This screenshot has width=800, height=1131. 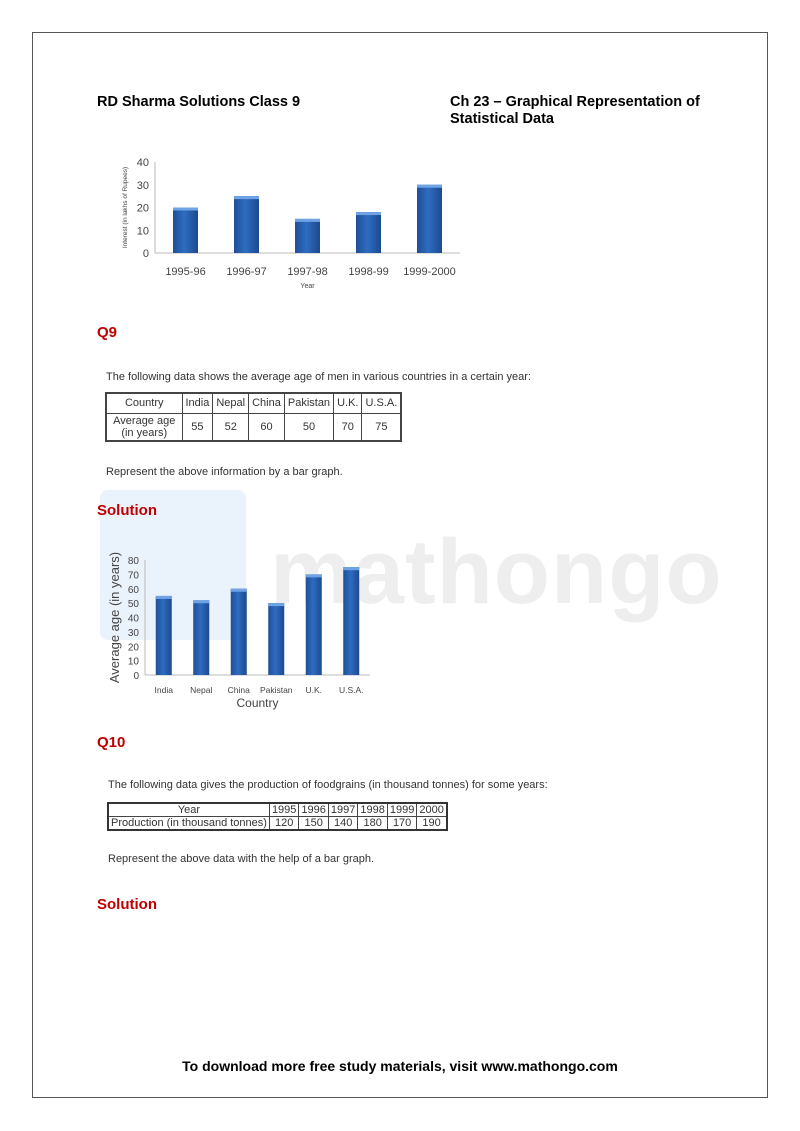 I want to click on table-cell: 170, so click(x=402, y=823).